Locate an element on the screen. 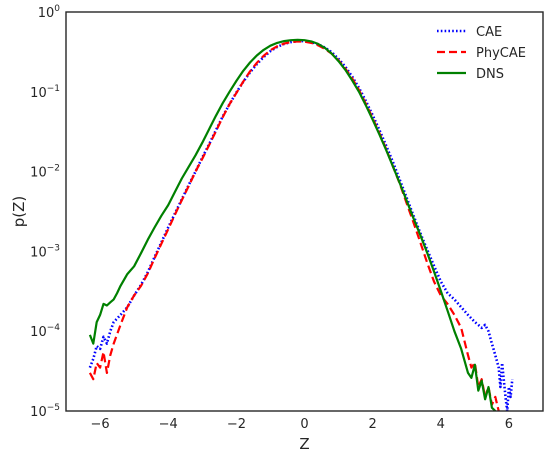  x-tick-label: −2 is located at coordinates (236, 424).